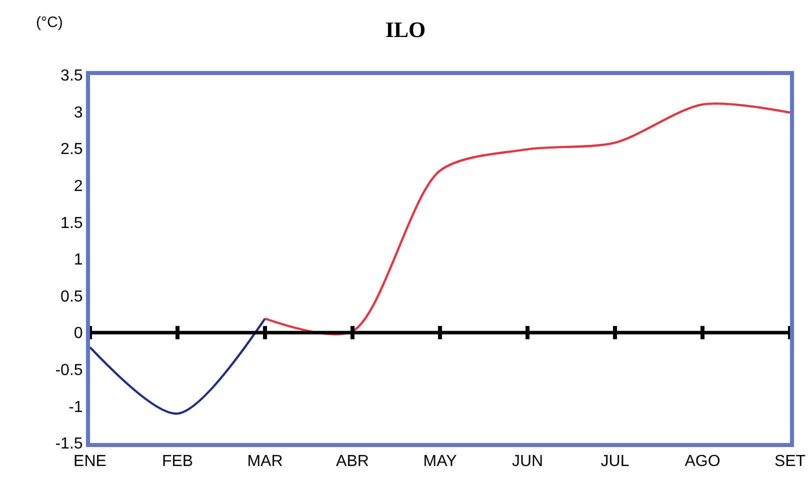 This screenshot has height=485, width=811. Describe the element at coordinates (352, 461) in the screenshot. I see `x-tick-label: ABR` at that location.